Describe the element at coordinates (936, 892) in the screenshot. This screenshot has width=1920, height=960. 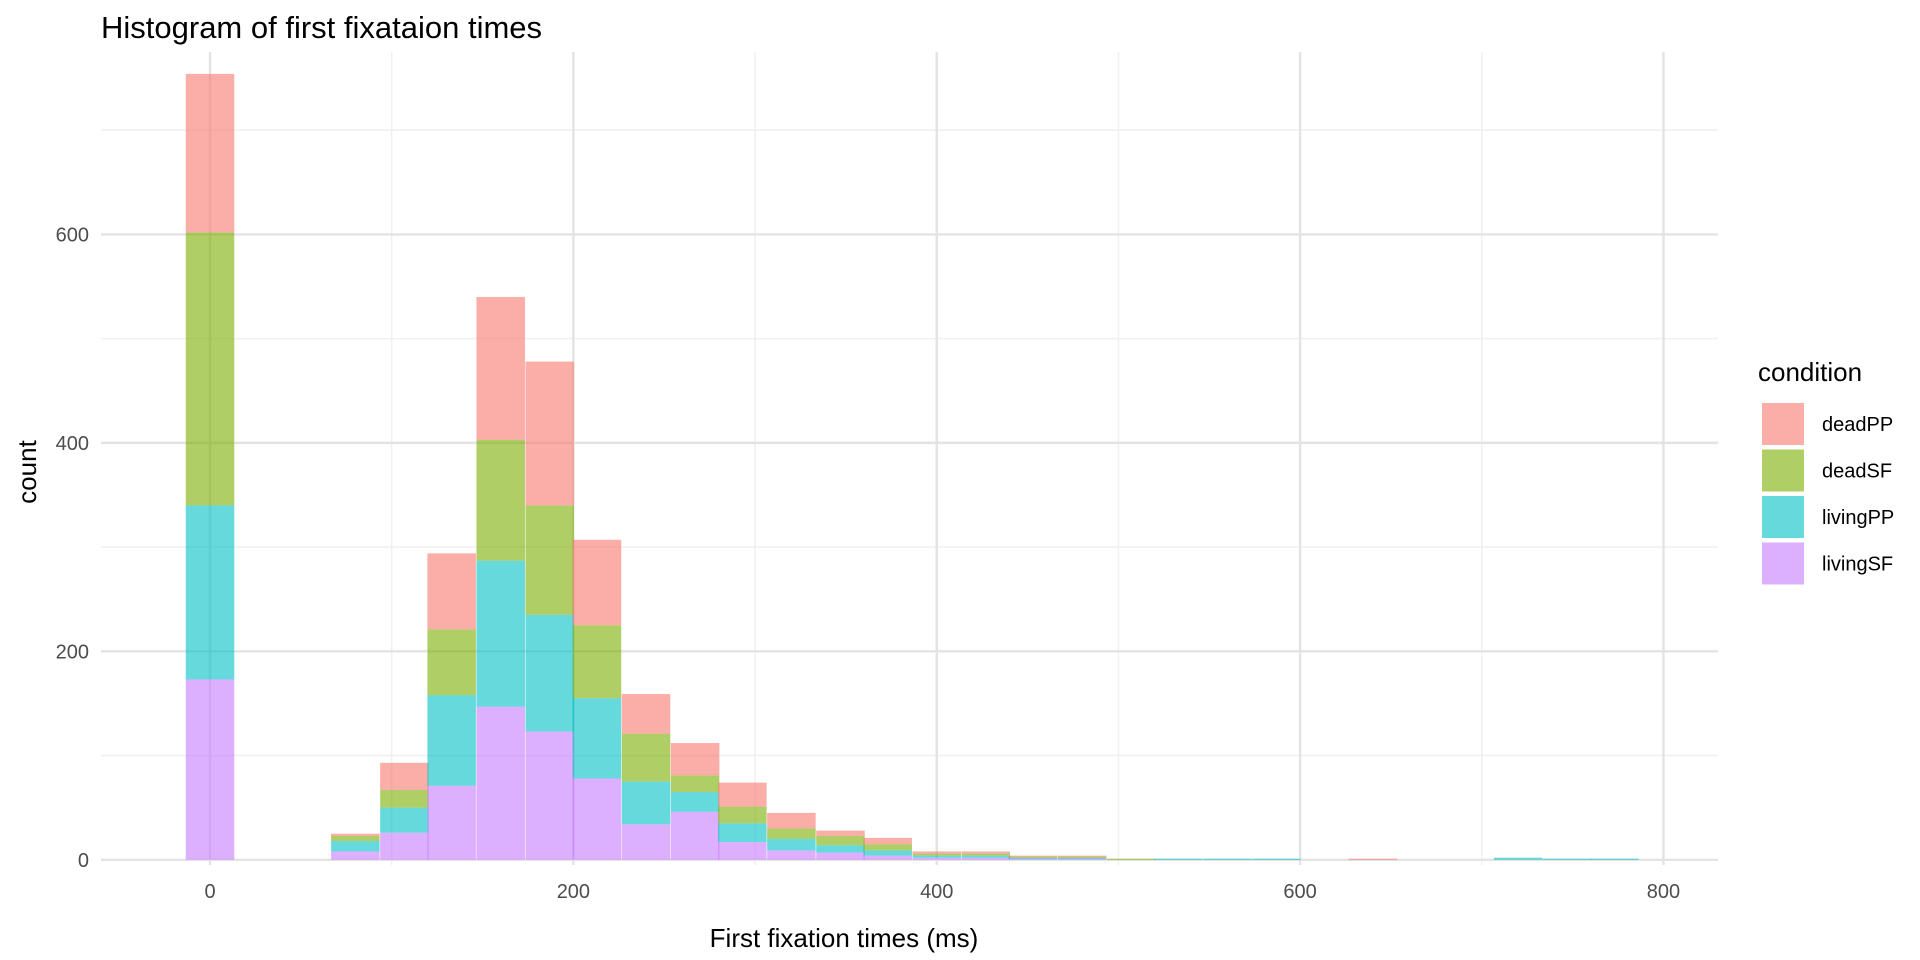
I see `x-tick-label: 400` at that location.